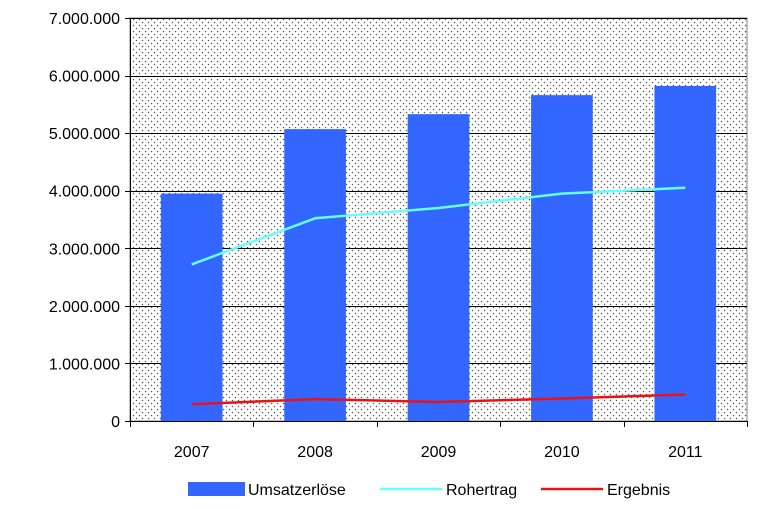  What do you see at coordinates (191, 307) in the screenshot?
I see `bar-umsatzerlöse-2007` at bounding box center [191, 307].